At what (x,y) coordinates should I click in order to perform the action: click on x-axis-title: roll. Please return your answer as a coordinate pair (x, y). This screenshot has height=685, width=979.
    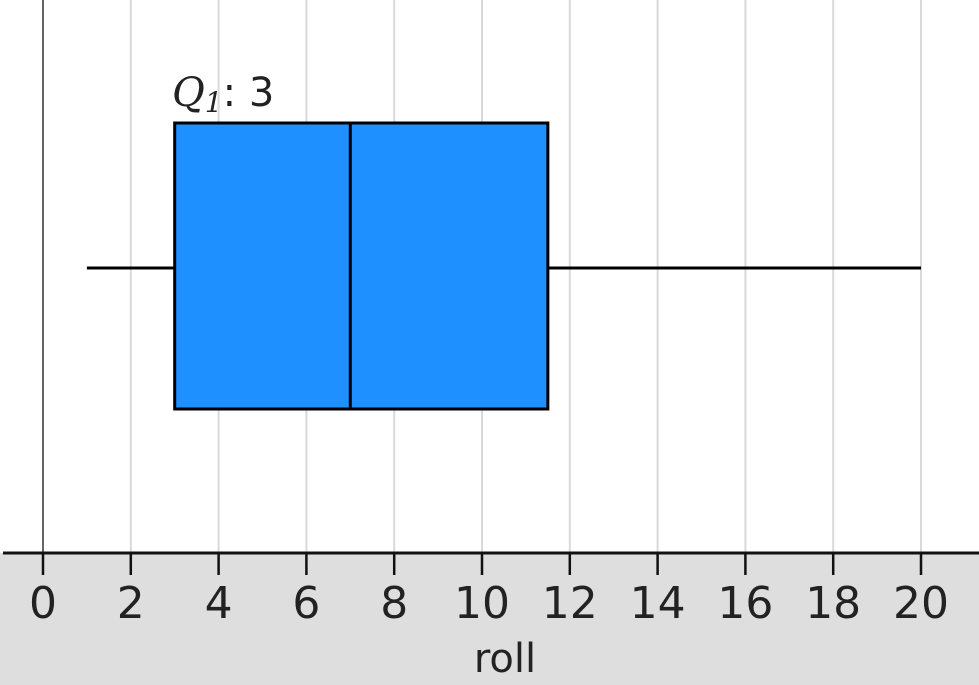
    Looking at the image, I should click on (505, 659).